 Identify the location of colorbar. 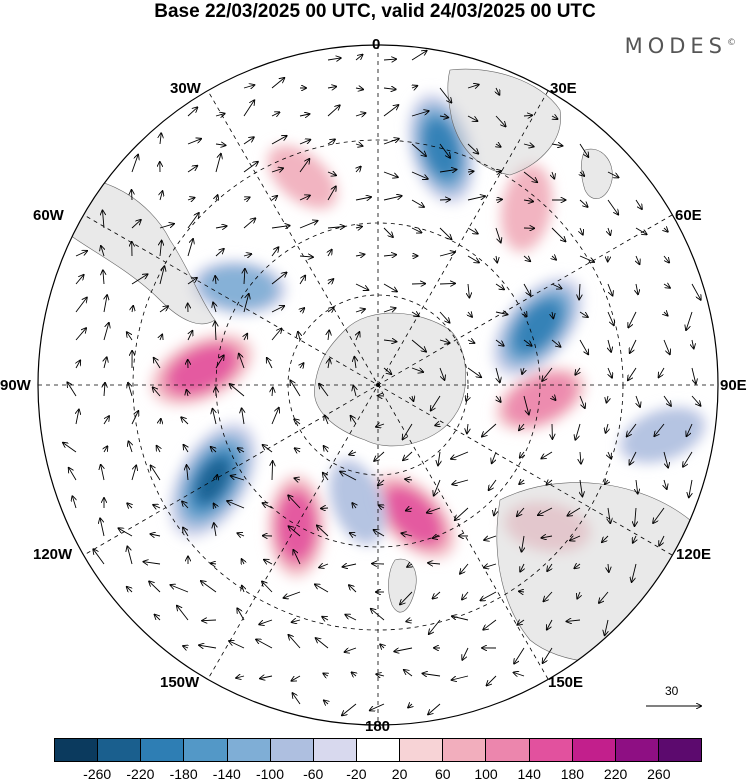
(378, 750).